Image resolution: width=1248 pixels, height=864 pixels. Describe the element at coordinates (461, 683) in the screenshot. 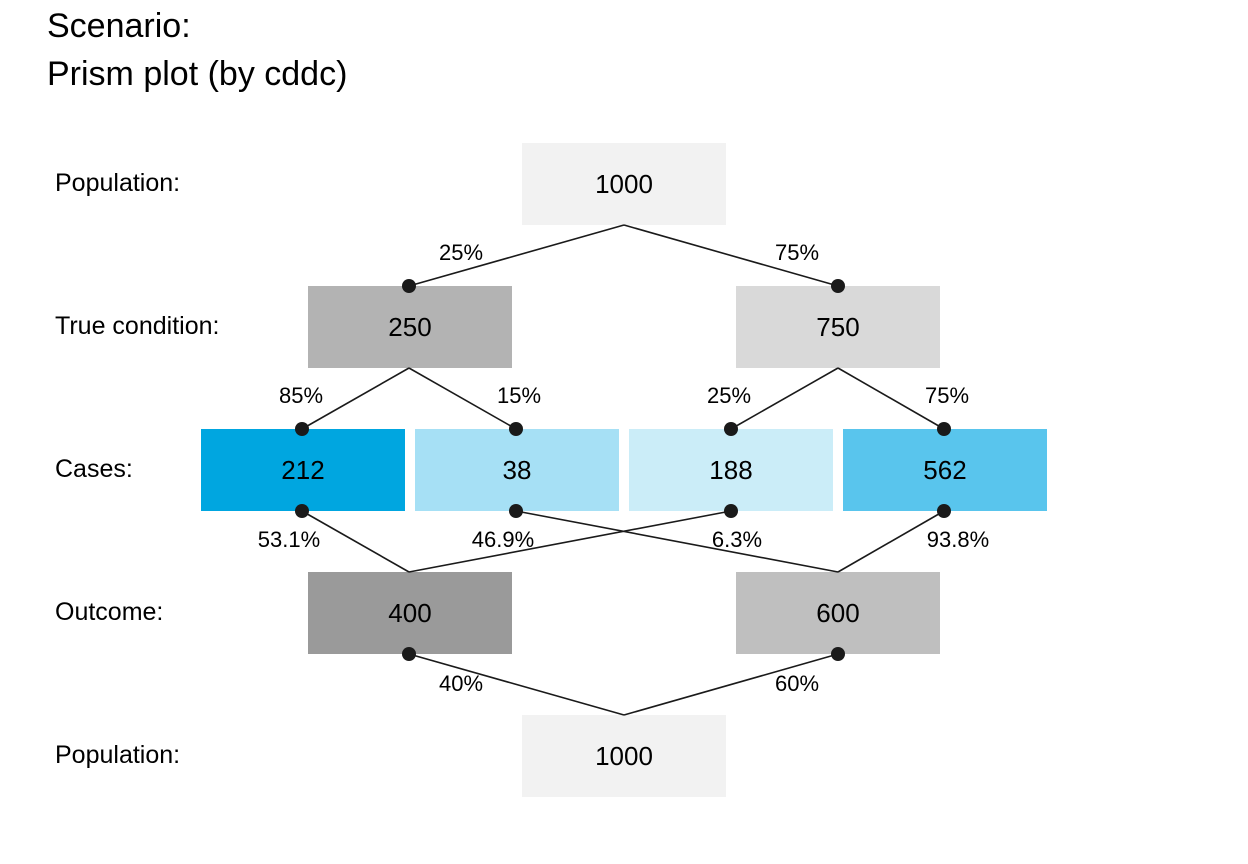

I see `pct-positive-rate: 40%` at that location.